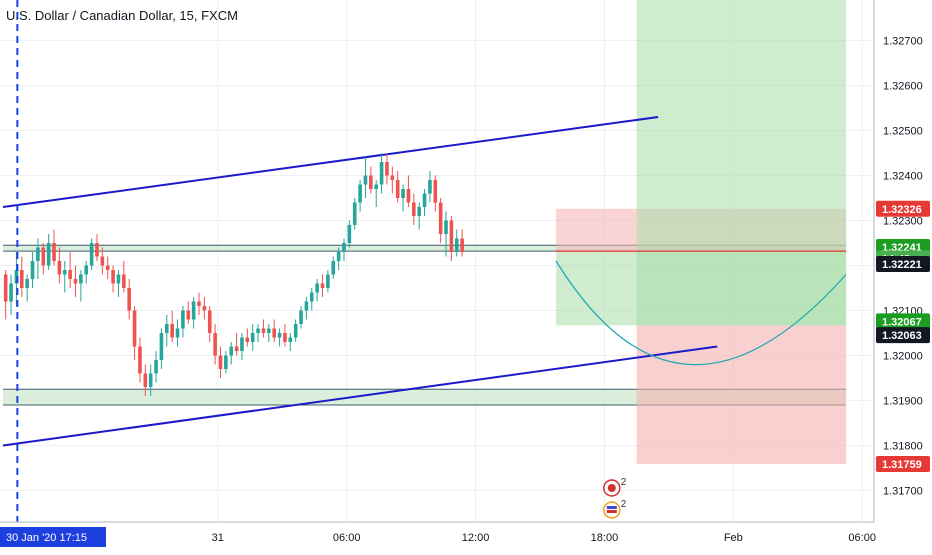 This screenshot has width=932, height=555. I want to click on price-axis-tick-label: 1.31900, so click(903, 402).